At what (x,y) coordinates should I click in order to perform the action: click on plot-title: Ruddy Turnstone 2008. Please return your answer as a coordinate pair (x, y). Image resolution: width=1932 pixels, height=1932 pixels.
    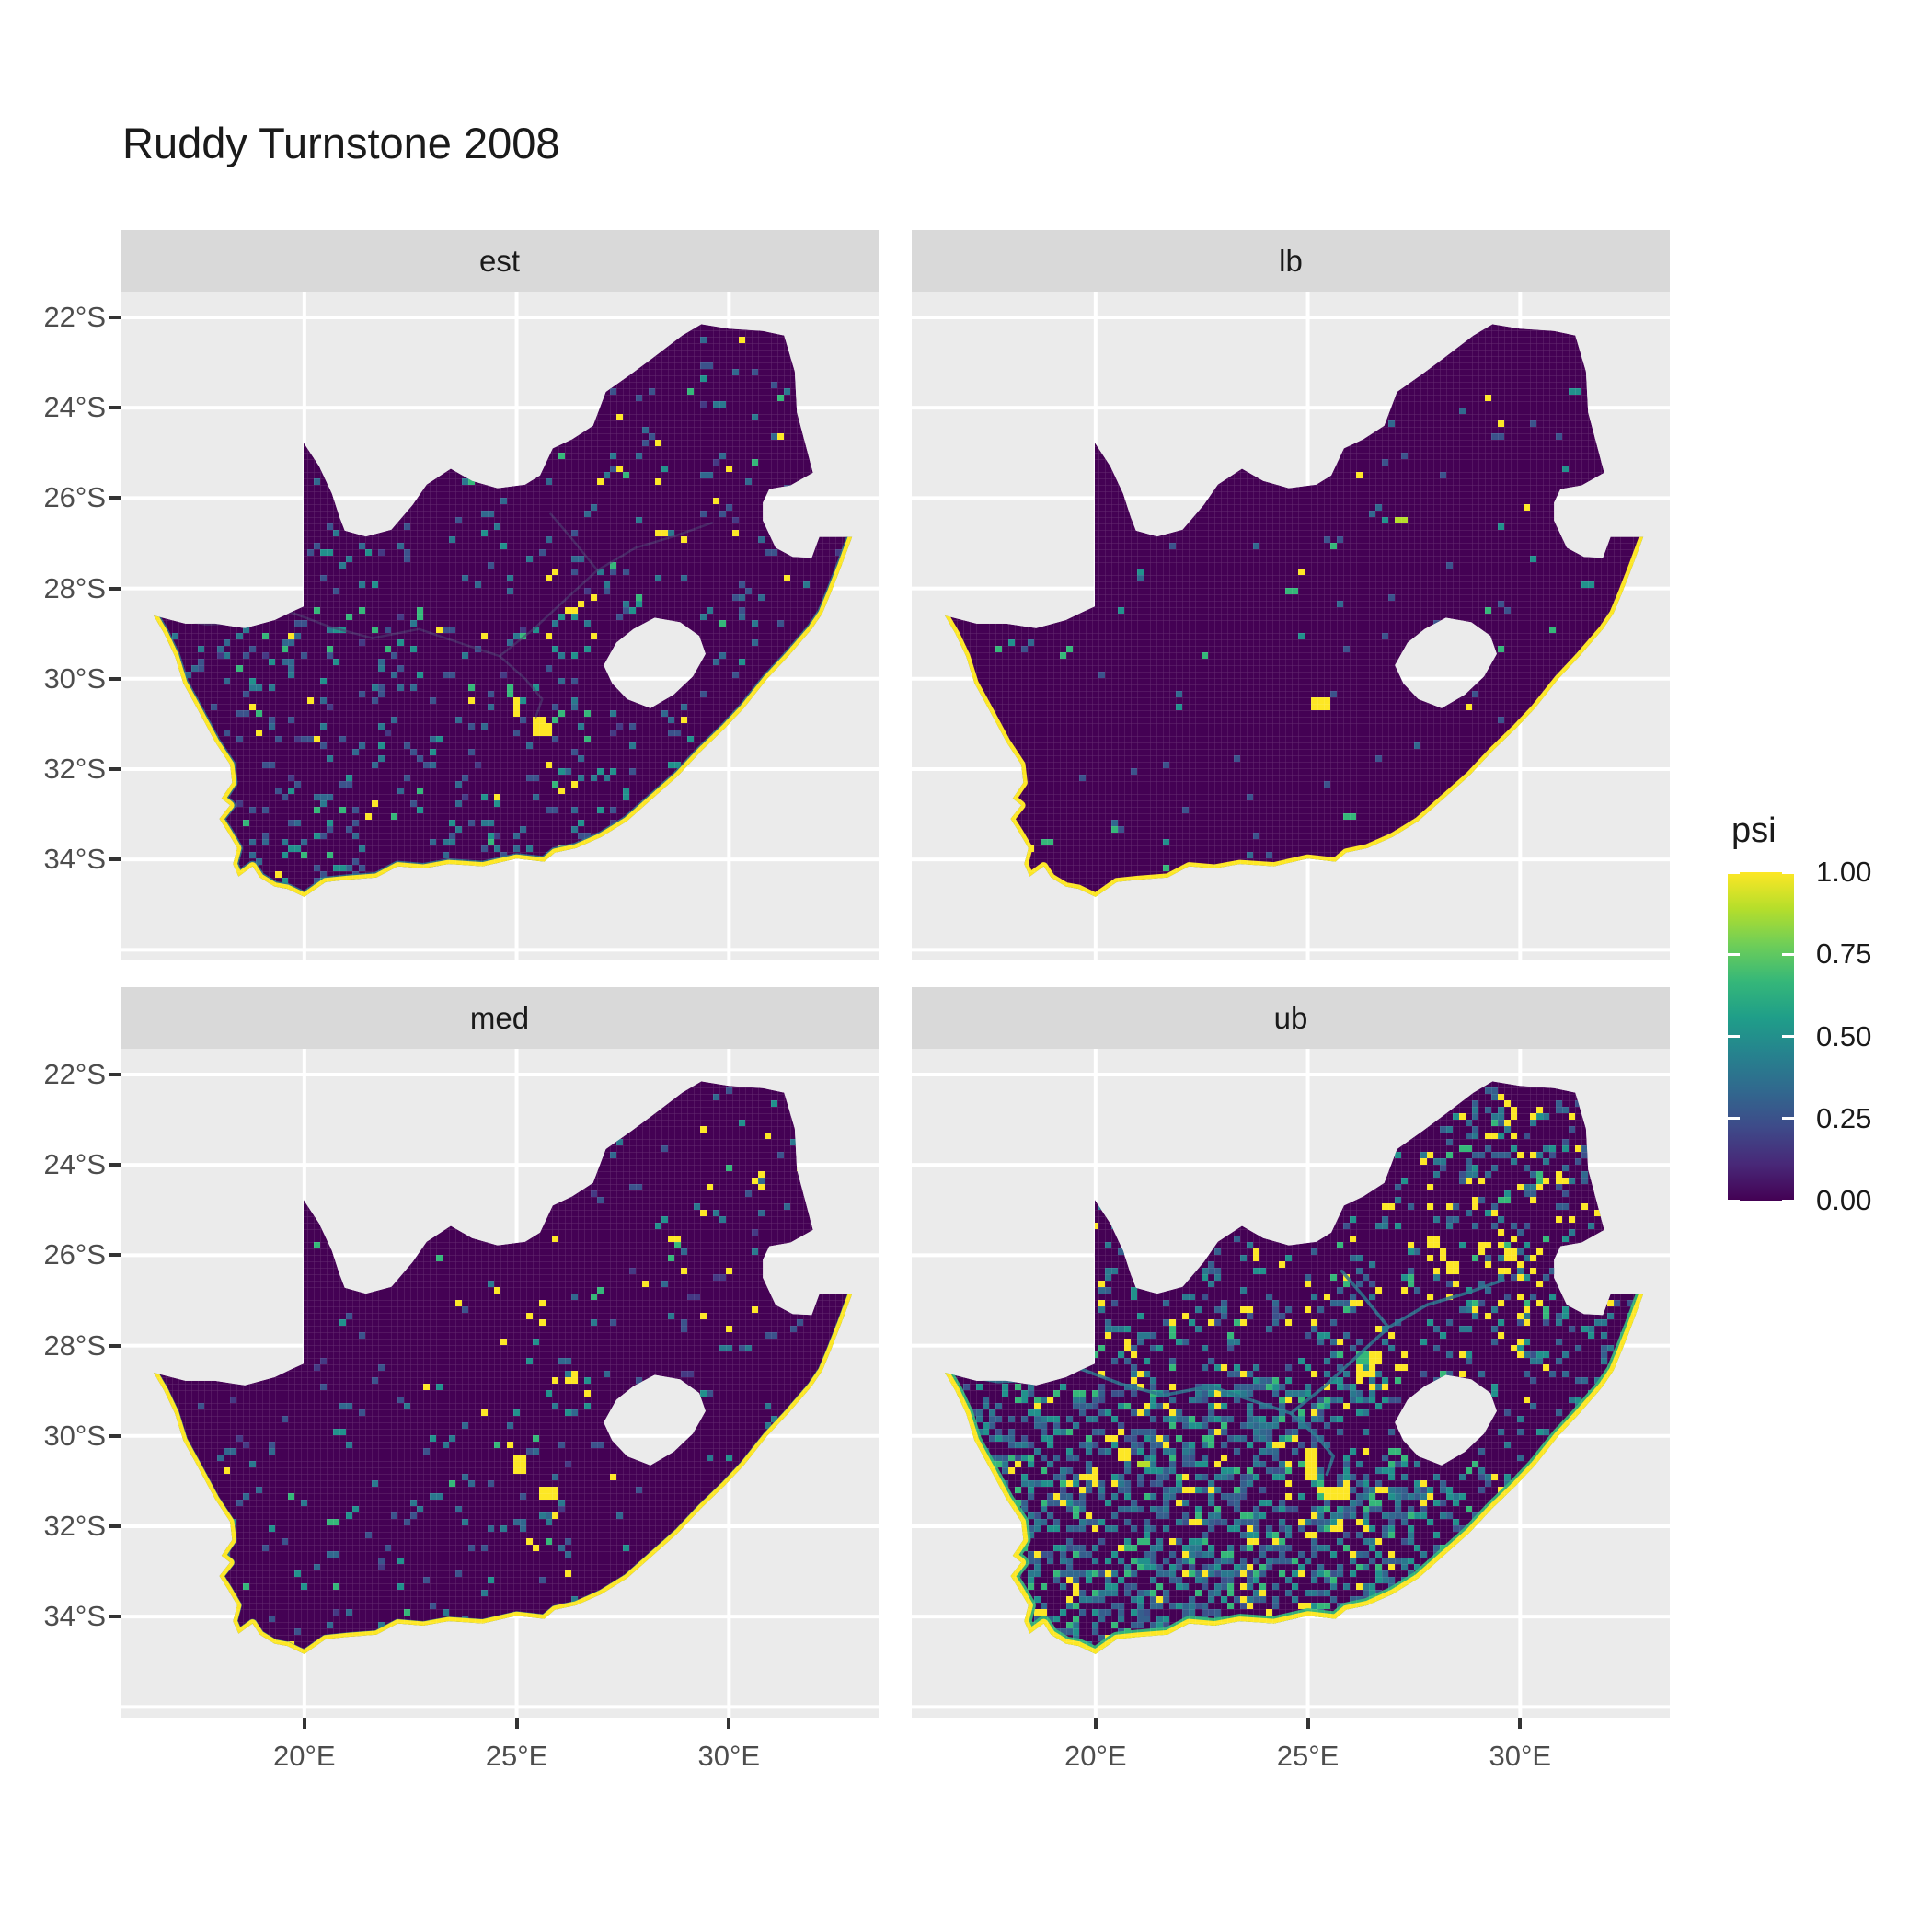
    Looking at the image, I should click on (341, 143).